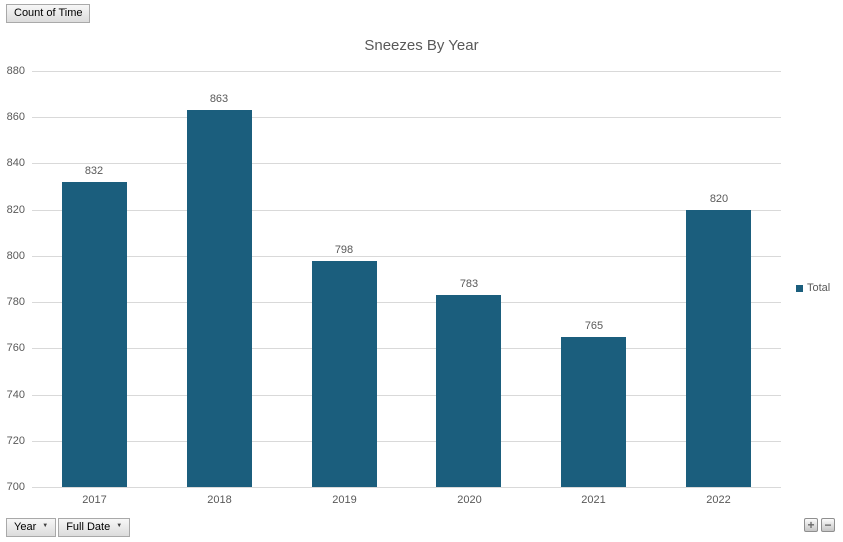  Describe the element at coordinates (219, 500) in the screenshot. I see `x-tick-label: 2018` at that location.